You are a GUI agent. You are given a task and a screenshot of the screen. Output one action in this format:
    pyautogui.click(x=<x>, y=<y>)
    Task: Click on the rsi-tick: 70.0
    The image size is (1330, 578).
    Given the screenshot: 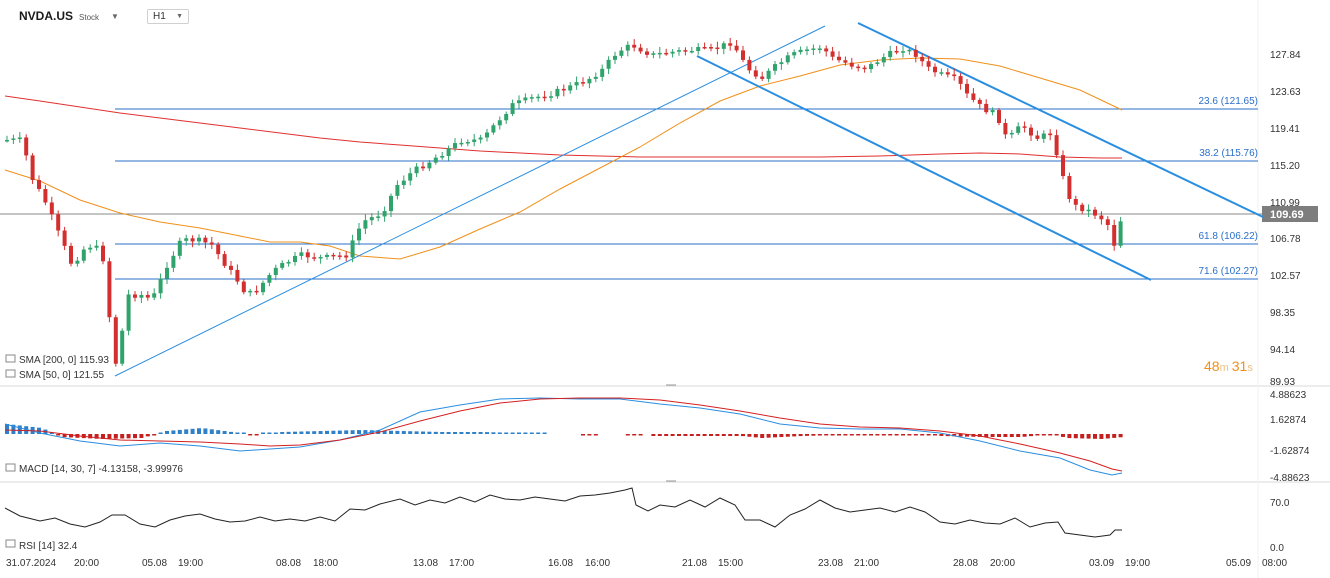 What is the action you would take?
    pyautogui.click(x=1280, y=503)
    